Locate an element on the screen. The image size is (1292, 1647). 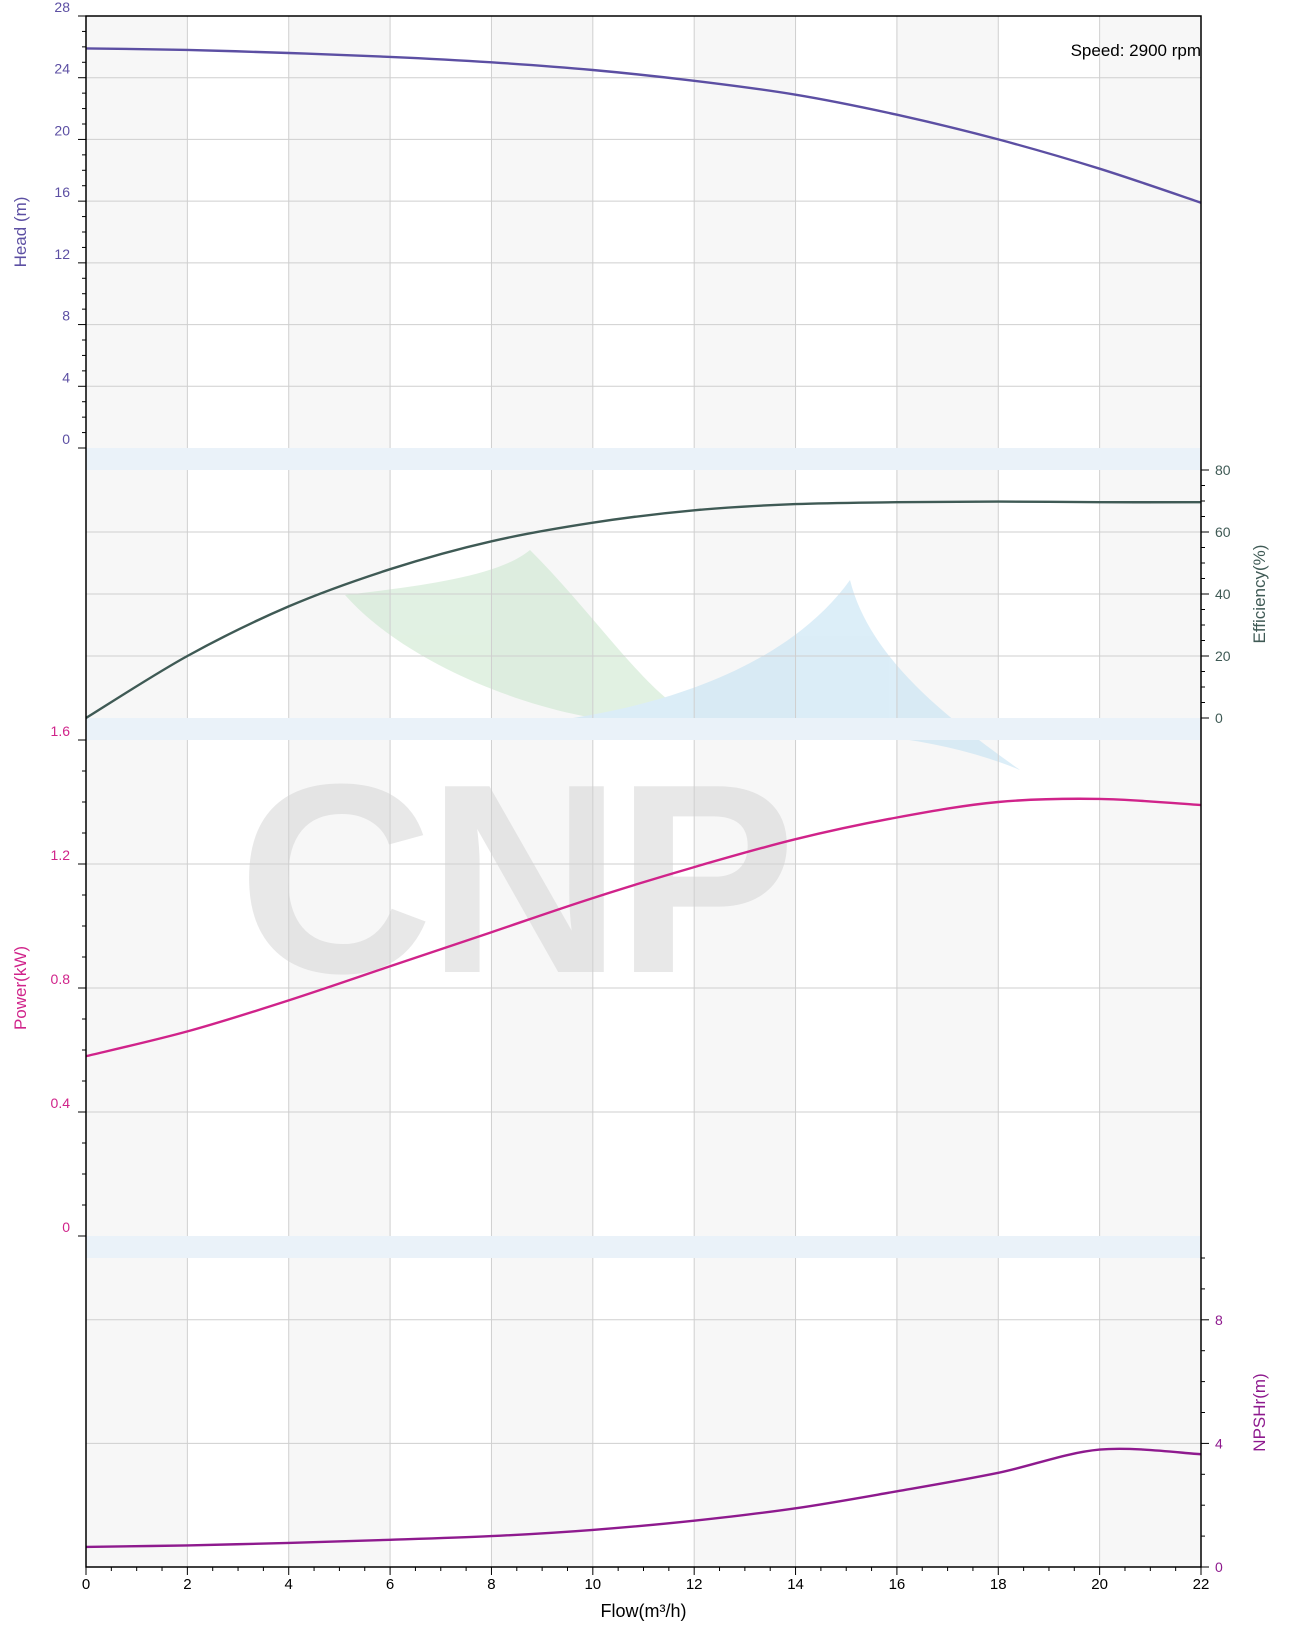
efficiency-curve is located at coordinates (643, 610).